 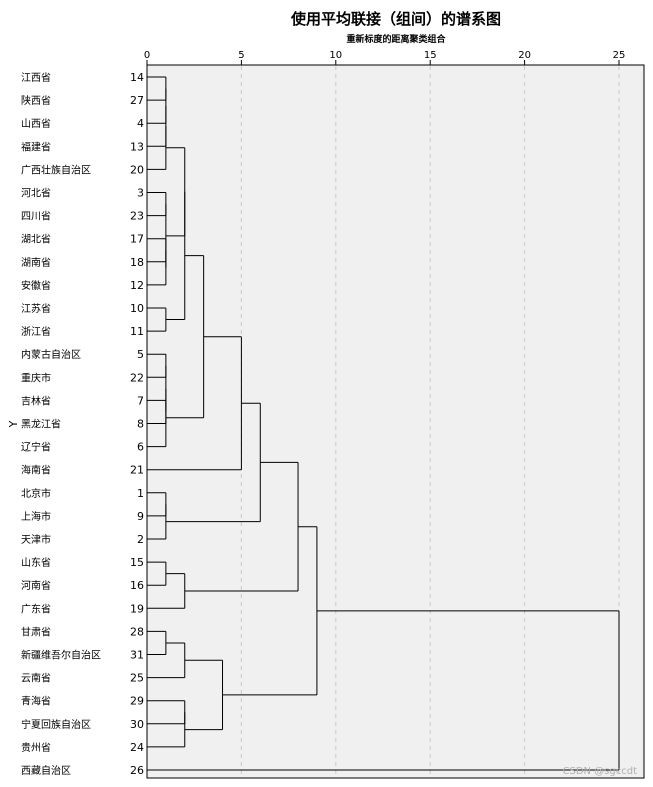 I want to click on chart-subtitle: 重新标度的距离聚类组合, so click(x=396, y=39).